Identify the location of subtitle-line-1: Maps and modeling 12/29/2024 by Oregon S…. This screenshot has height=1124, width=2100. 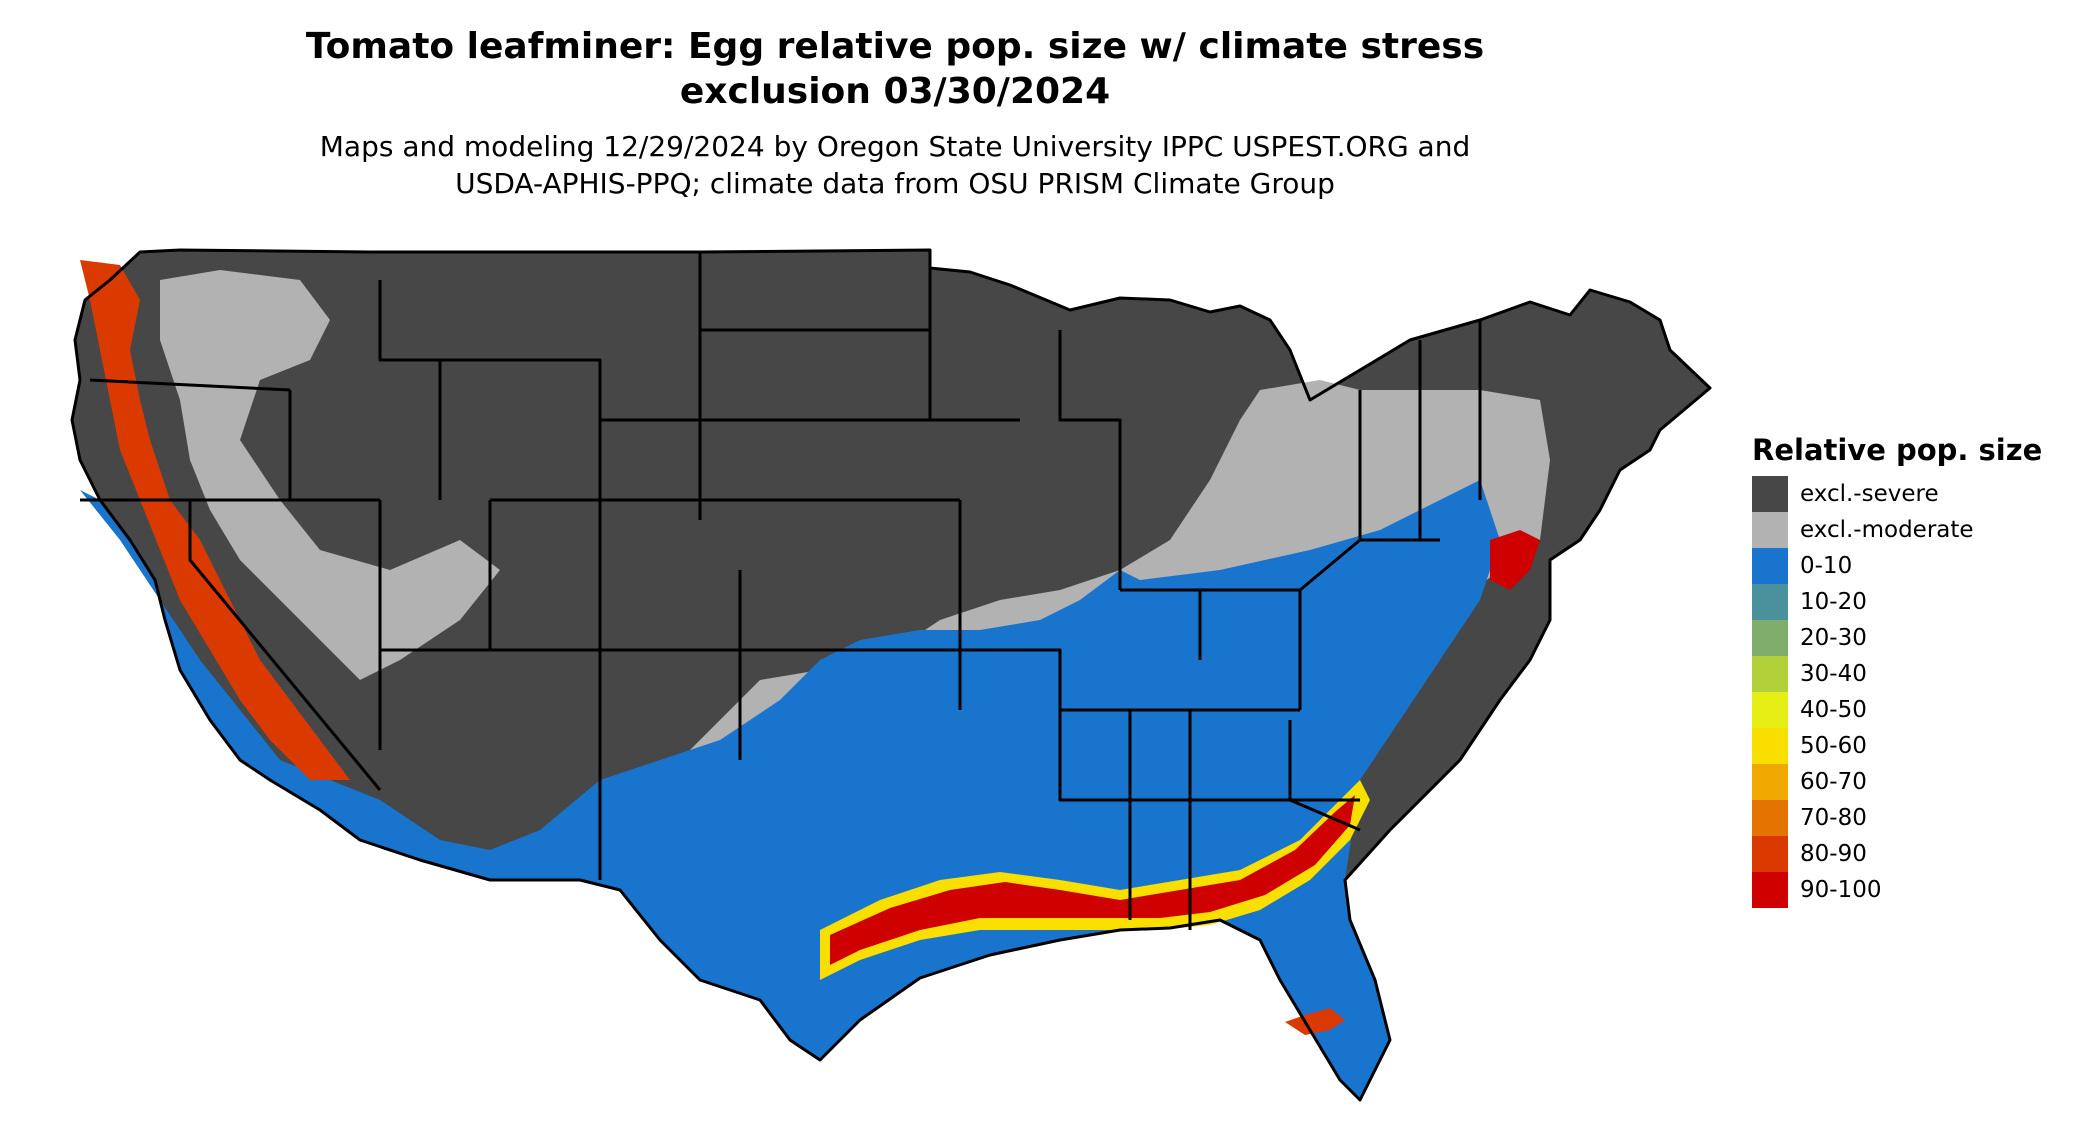
(895, 146).